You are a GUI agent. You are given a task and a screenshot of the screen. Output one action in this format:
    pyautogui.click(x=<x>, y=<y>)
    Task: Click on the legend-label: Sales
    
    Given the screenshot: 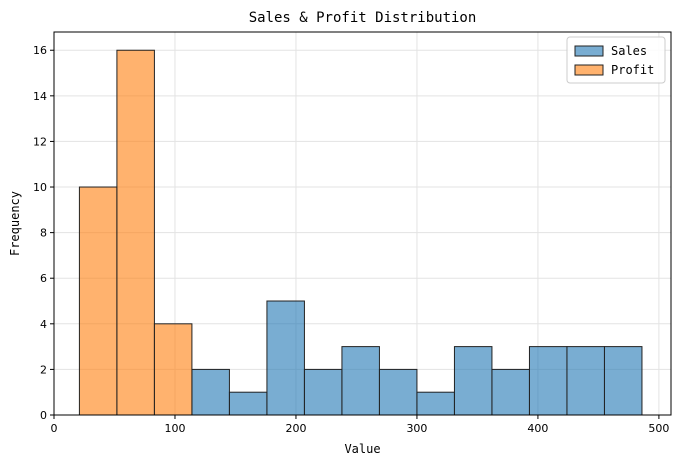 What is the action you would take?
    pyautogui.click(x=629, y=51)
    